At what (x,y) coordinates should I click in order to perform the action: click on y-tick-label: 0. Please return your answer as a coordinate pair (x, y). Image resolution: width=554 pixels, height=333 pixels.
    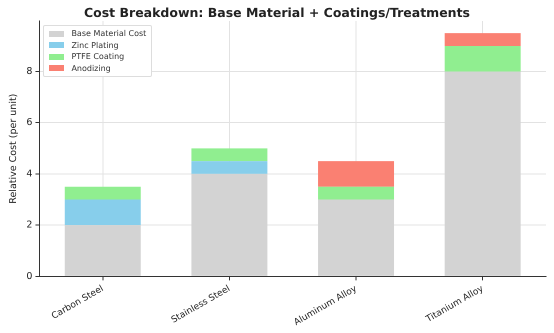
    Looking at the image, I should click on (29, 276).